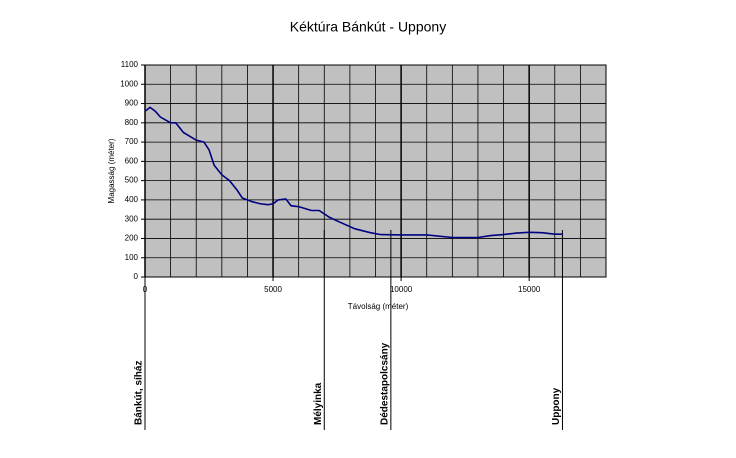 Image resolution: width=736 pixels, height=458 pixels. Describe the element at coordinates (378, 306) in the screenshot. I see `x-axis-label: Távolság (méter)` at that location.